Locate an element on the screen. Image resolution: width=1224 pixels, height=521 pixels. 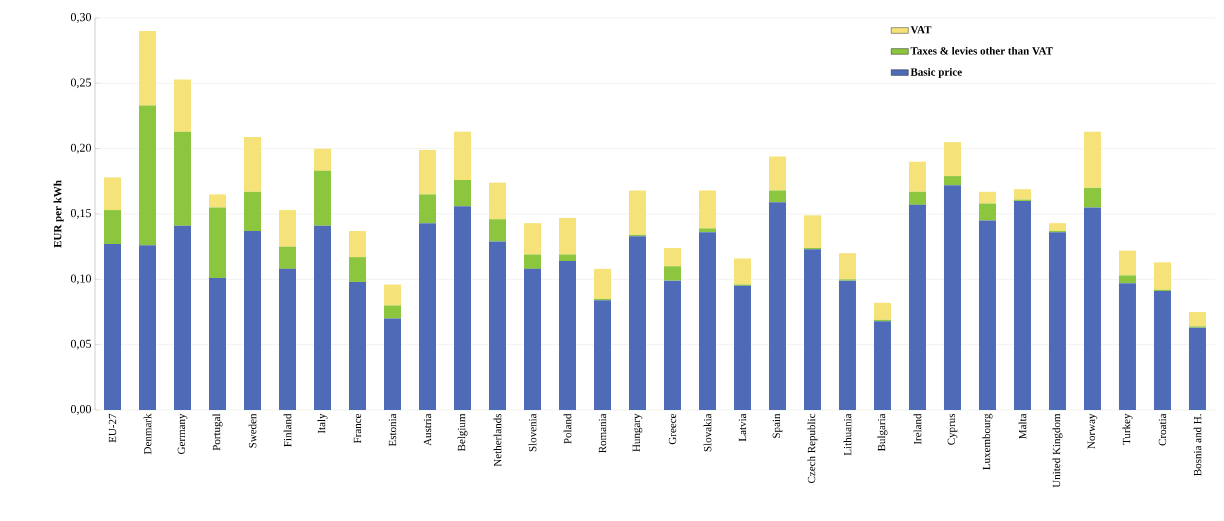
x-tick-label: Croatia is located at coordinates (1162, 429).